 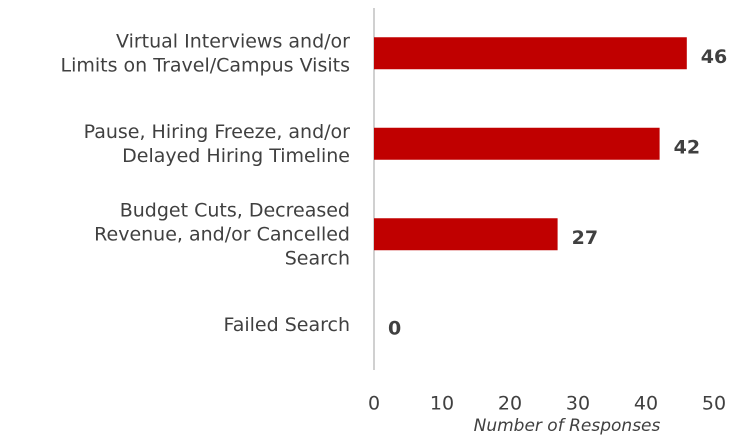 What do you see at coordinates (287, 324) in the screenshot?
I see `y-tick-label: Failed Search` at bounding box center [287, 324].